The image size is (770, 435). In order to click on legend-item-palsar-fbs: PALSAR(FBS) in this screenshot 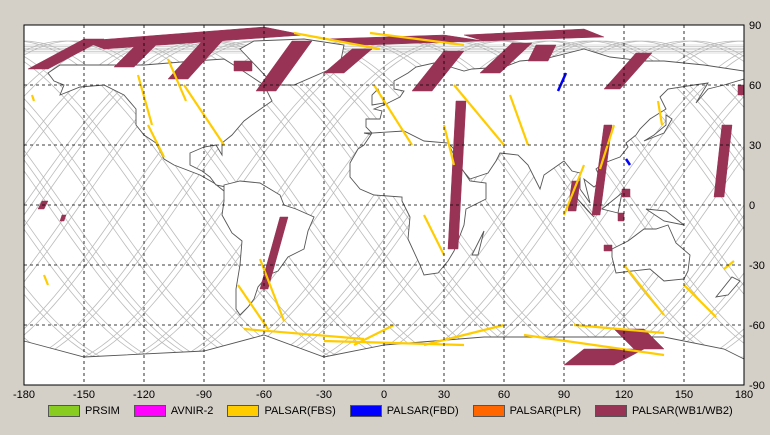, I will do `click(281, 411)`.